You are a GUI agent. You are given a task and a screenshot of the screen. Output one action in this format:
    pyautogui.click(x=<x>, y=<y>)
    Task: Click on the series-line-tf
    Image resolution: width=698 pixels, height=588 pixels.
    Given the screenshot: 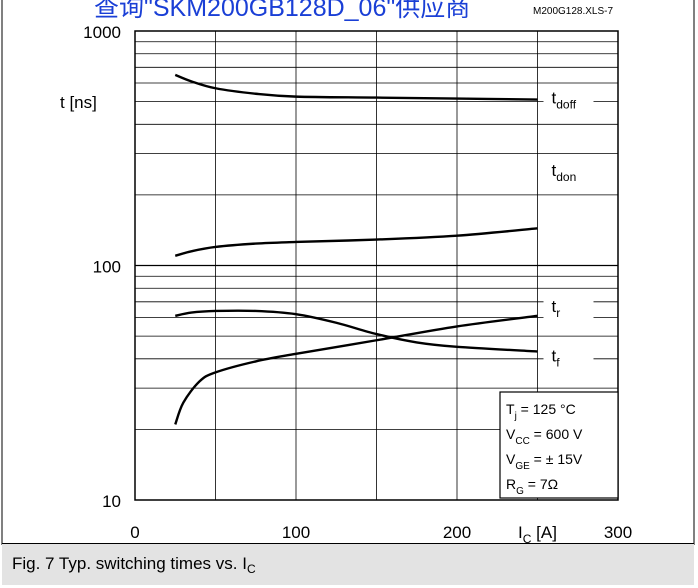 What is the action you would take?
    pyautogui.click(x=356, y=331)
    